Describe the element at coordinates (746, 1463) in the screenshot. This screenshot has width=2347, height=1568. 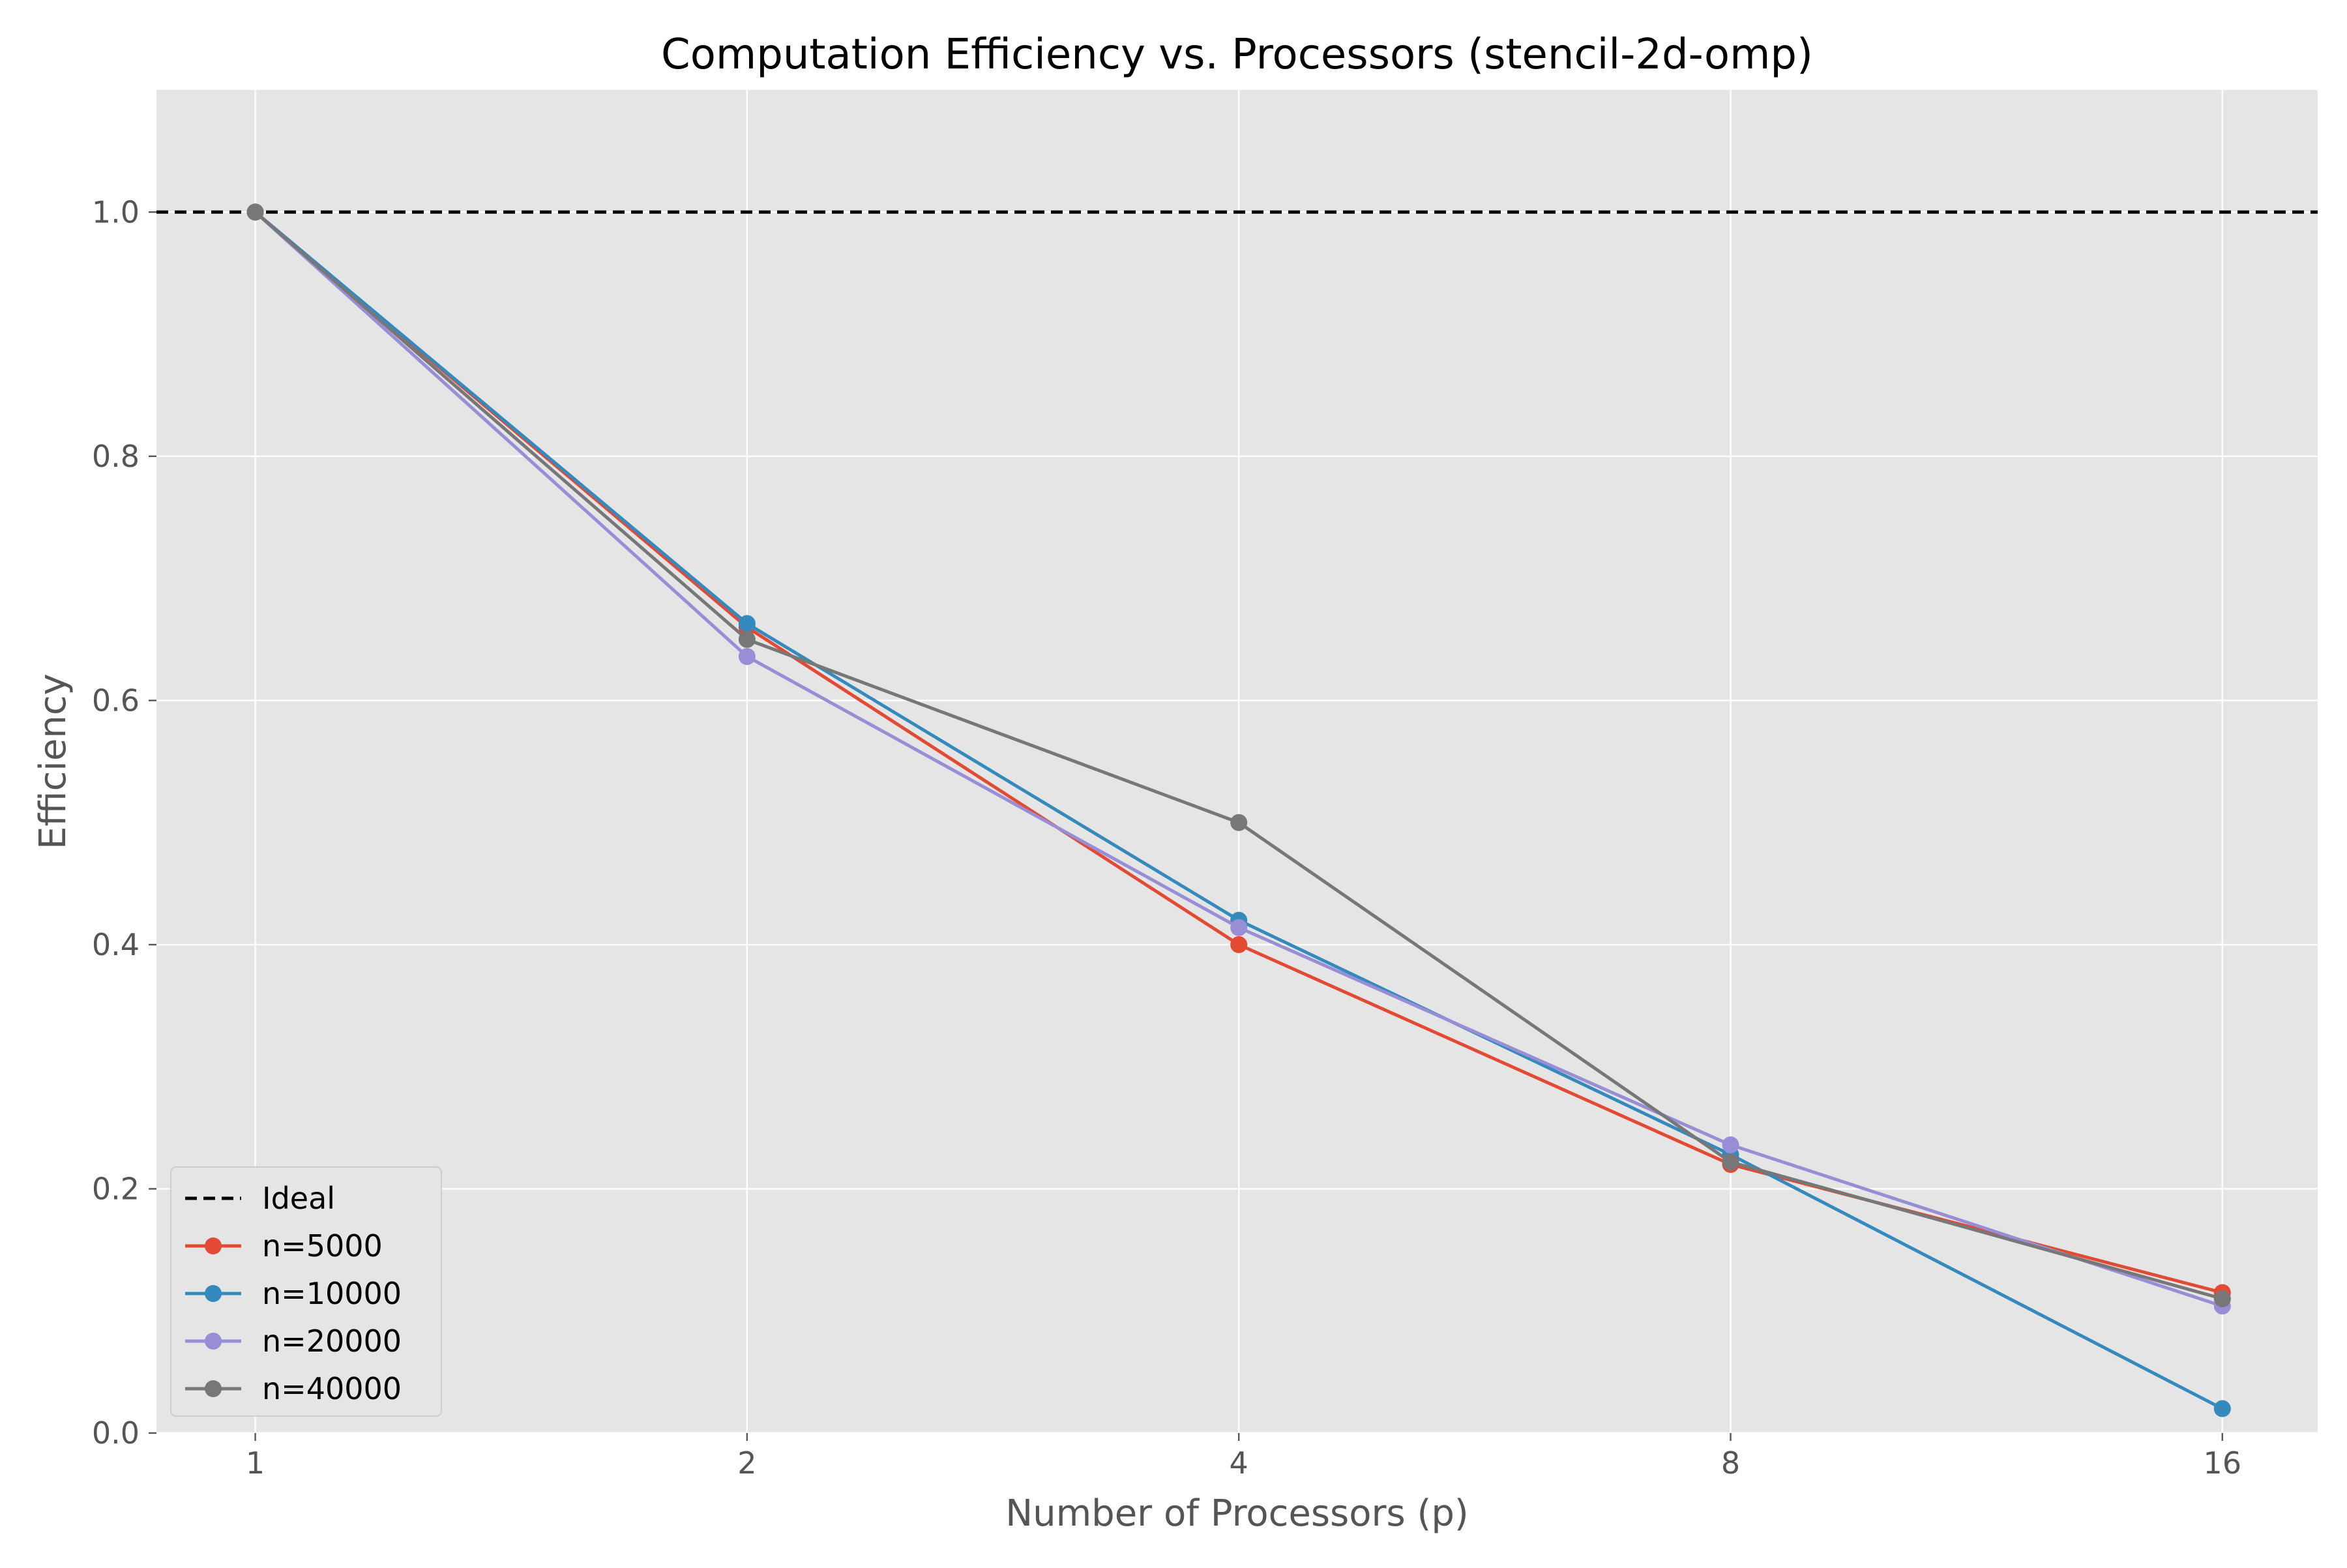
I see `x-tick-label: 2` at that location.